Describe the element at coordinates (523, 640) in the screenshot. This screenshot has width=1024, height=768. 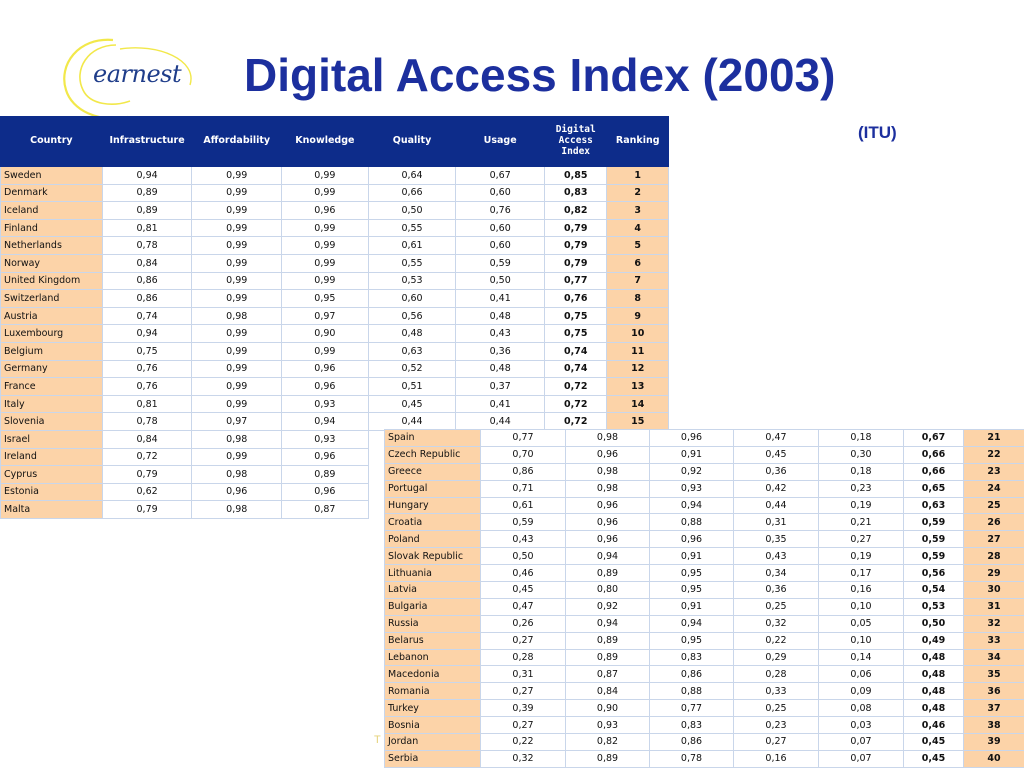
I see `cell-infrastructure: 0,27` at that location.